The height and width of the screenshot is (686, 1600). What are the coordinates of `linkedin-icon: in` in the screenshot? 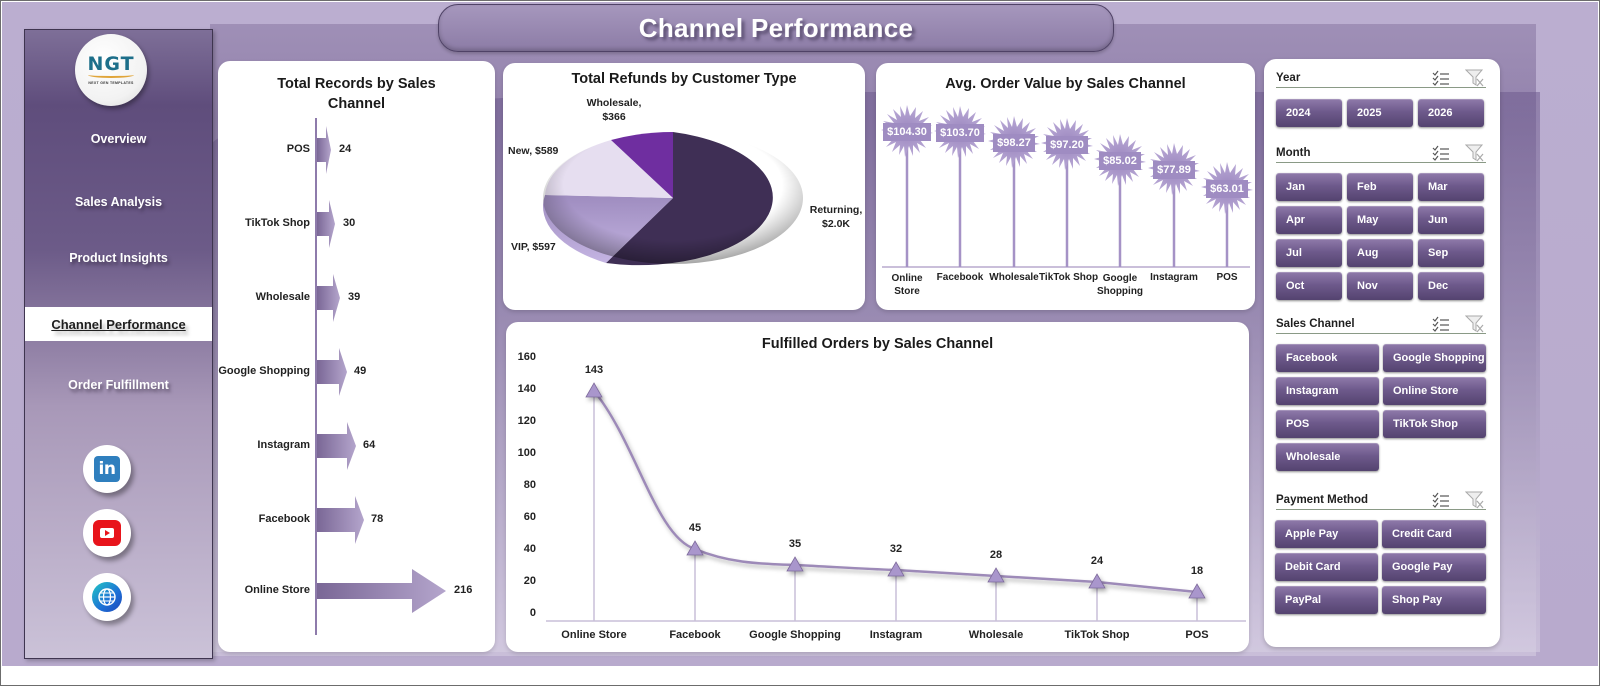 It's located at (107, 469).